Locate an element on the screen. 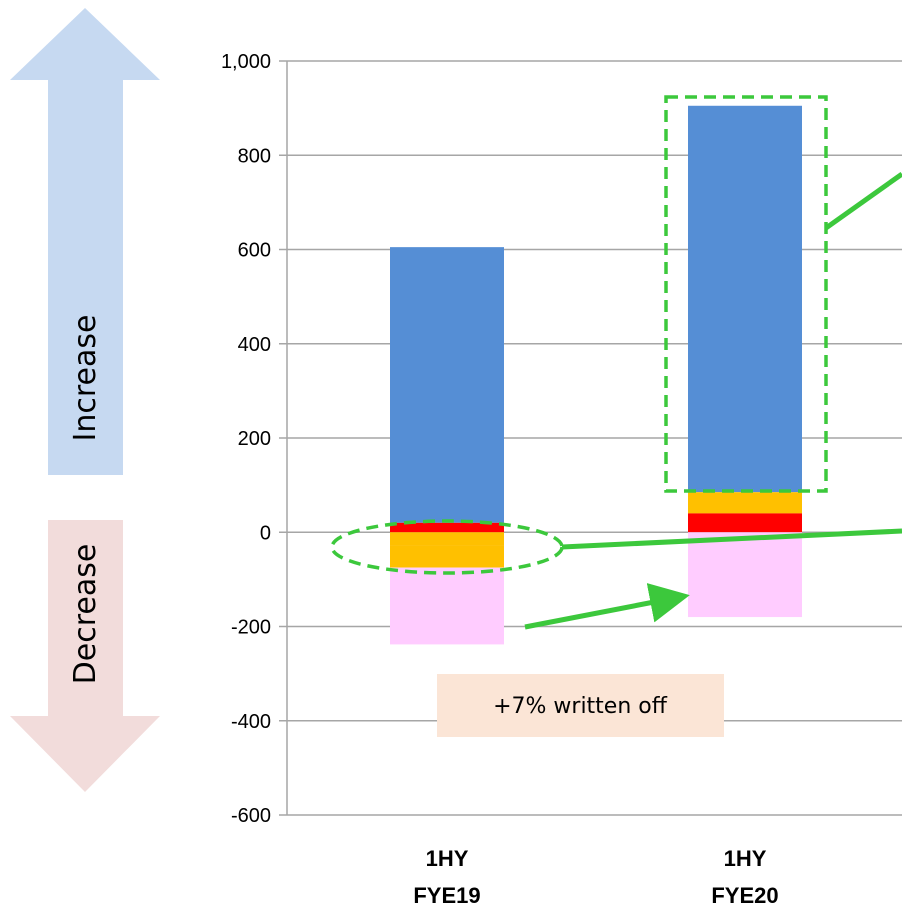 This screenshot has width=902, height=917. y-tick-label: 200 is located at coordinates (254, 439).